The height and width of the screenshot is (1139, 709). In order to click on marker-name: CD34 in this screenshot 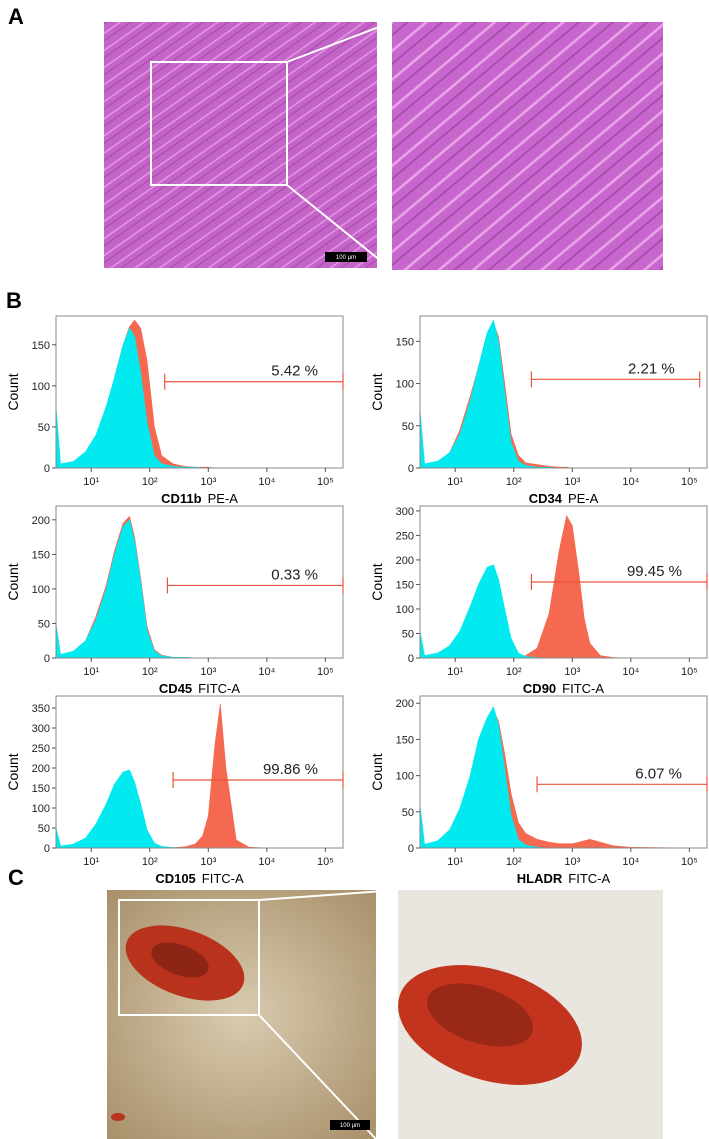, I will do `click(546, 498)`.